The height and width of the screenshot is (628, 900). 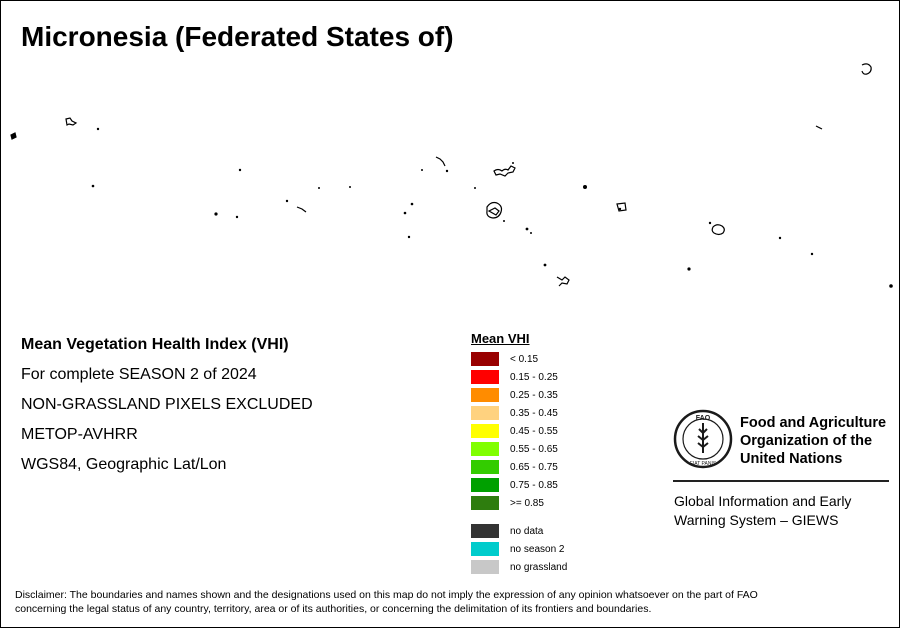 I want to click on legend-item: 0.55 - 0.65, so click(x=519, y=449).